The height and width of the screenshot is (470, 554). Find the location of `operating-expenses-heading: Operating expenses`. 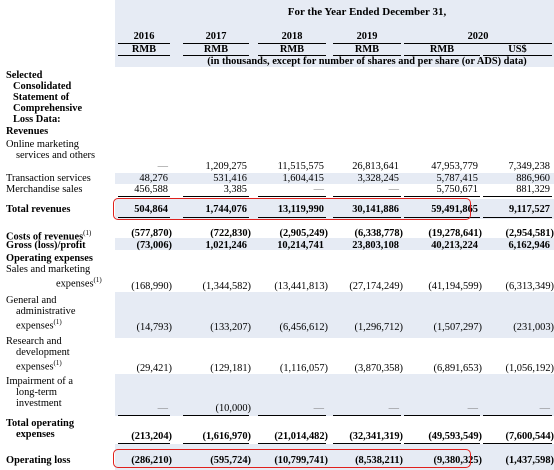

operating-expenses-heading: Operating expenses is located at coordinates (49, 258).